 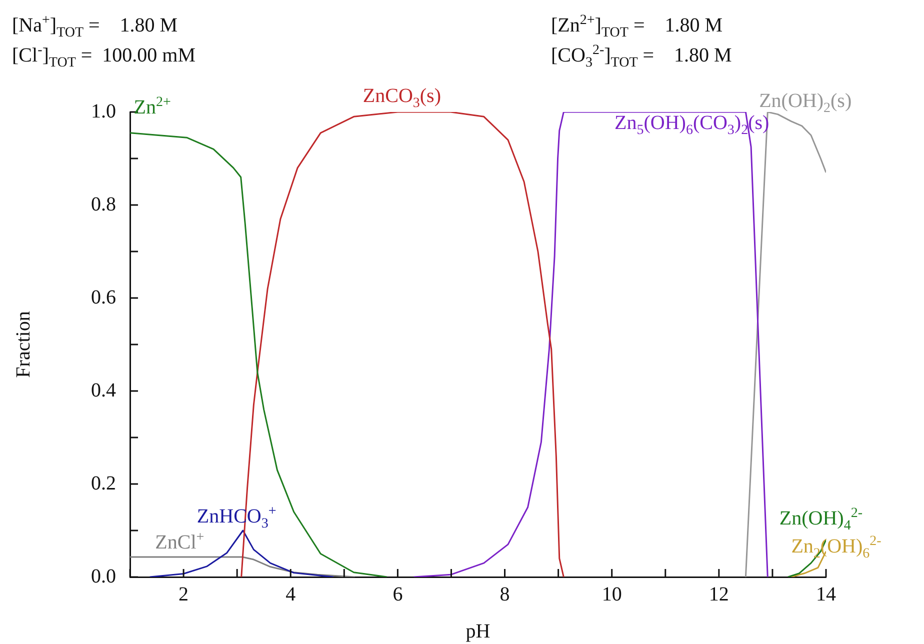 What do you see at coordinates (291, 594) in the screenshot?
I see `x-tick-label: 4` at bounding box center [291, 594].